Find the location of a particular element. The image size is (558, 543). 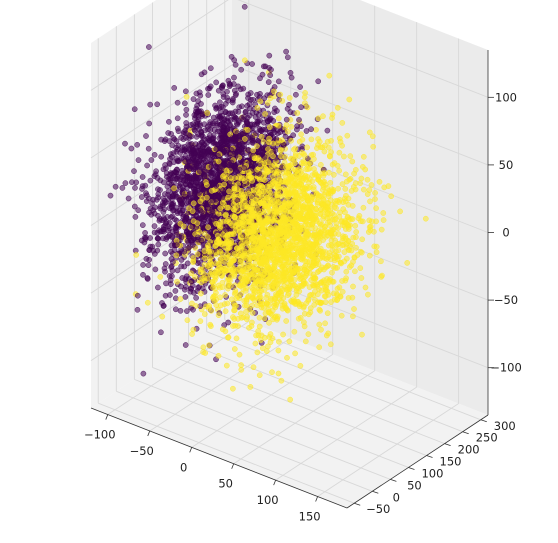

x-tick is located at coordinates (107, 417).